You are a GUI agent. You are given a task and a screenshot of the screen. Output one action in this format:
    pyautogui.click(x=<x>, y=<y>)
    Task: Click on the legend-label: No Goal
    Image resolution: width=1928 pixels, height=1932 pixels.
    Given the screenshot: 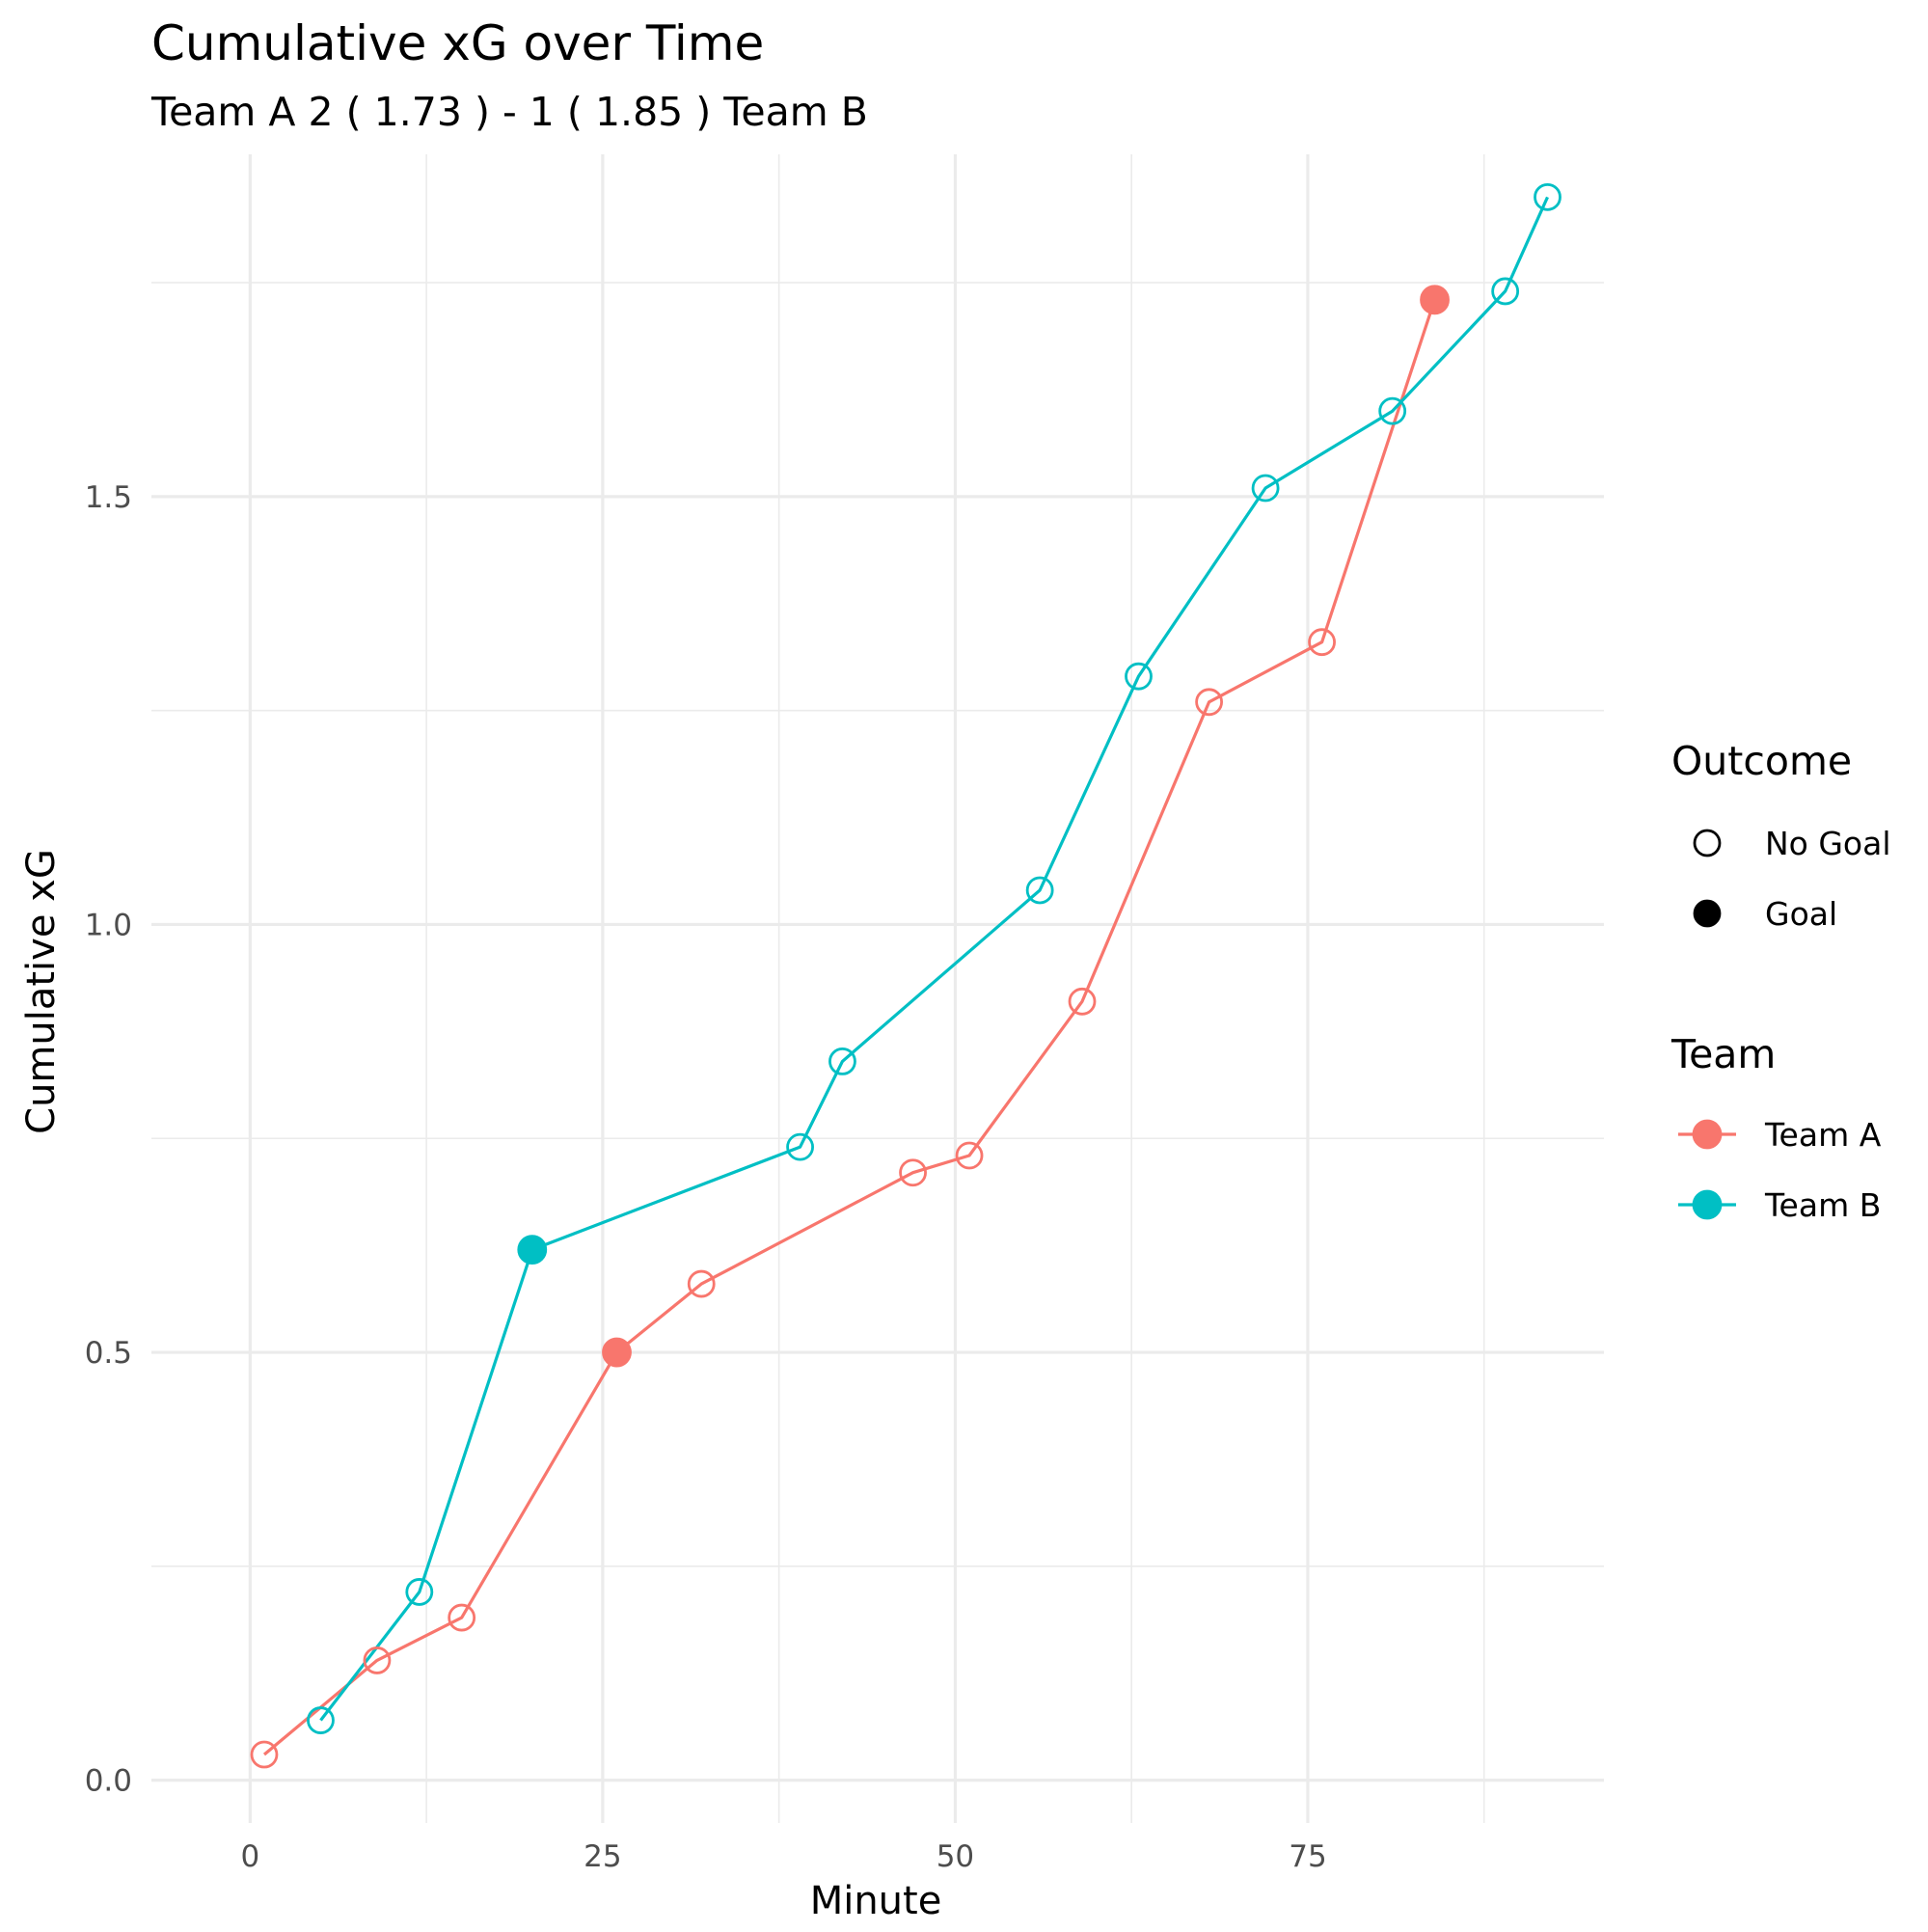 What is the action you would take?
    pyautogui.click(x=1828, y=843)
    